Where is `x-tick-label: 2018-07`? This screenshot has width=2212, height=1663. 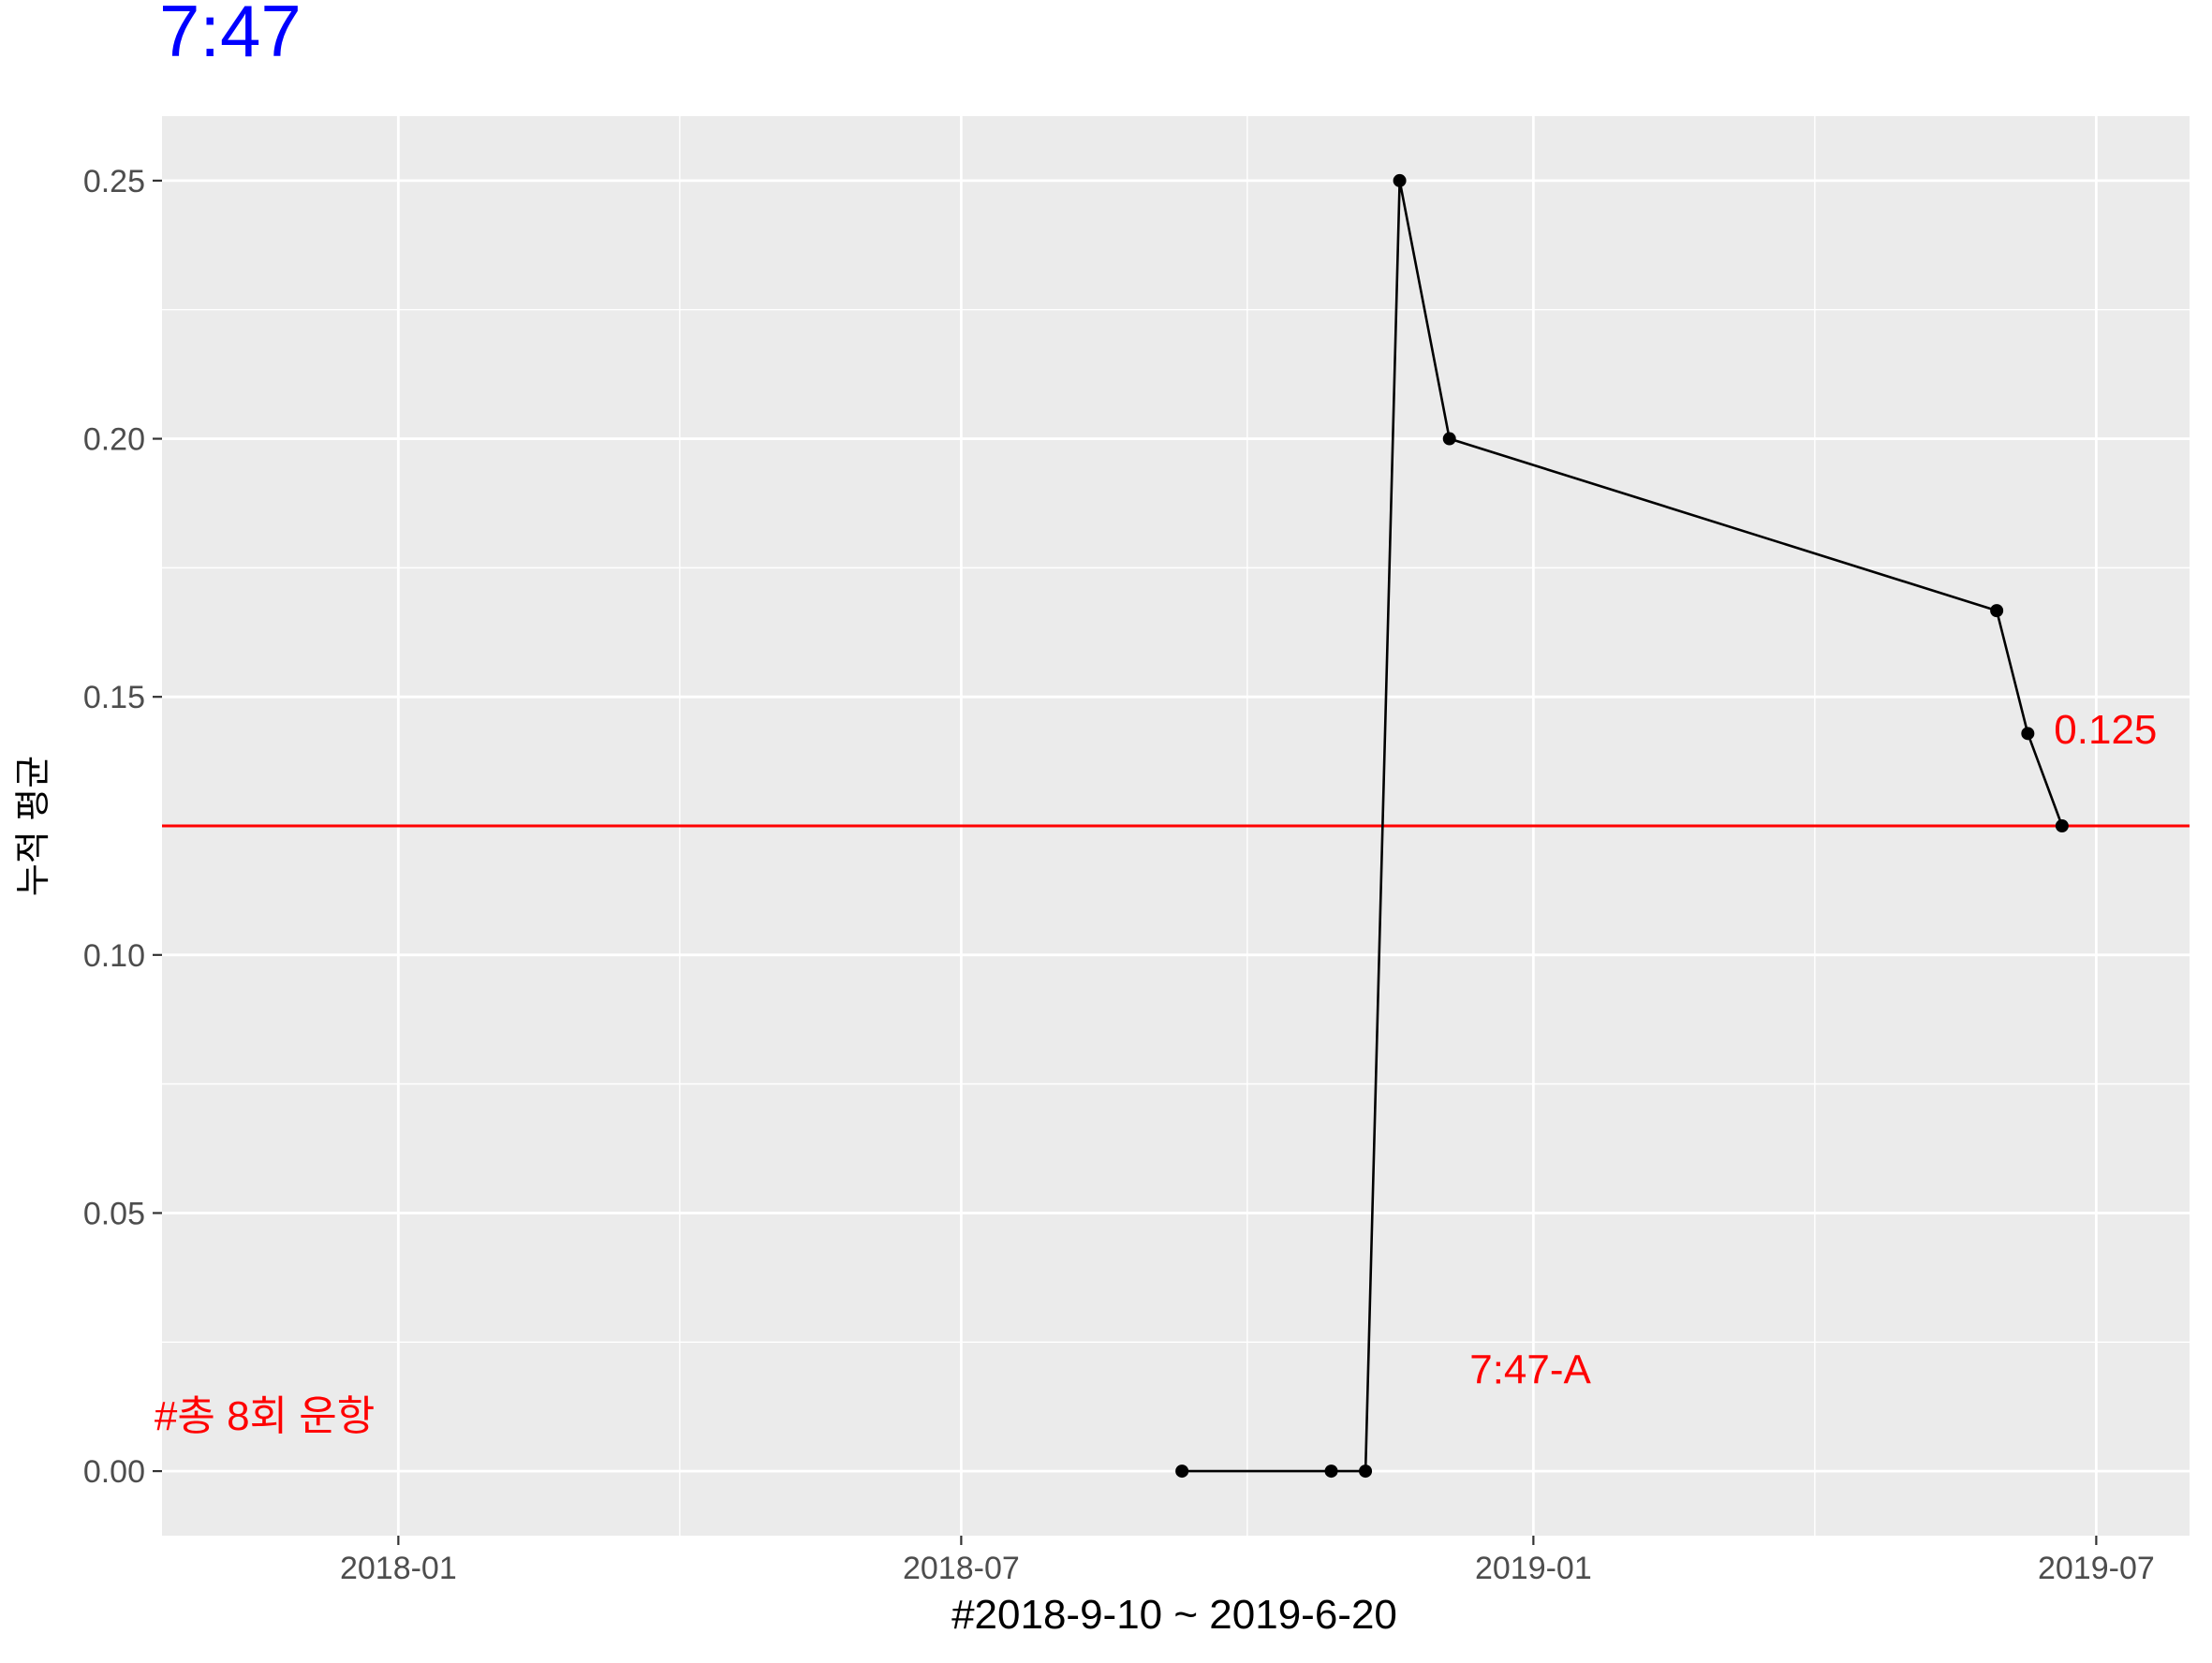 x-tick-label: 2018-07 is located at coordinates (961, 1568).